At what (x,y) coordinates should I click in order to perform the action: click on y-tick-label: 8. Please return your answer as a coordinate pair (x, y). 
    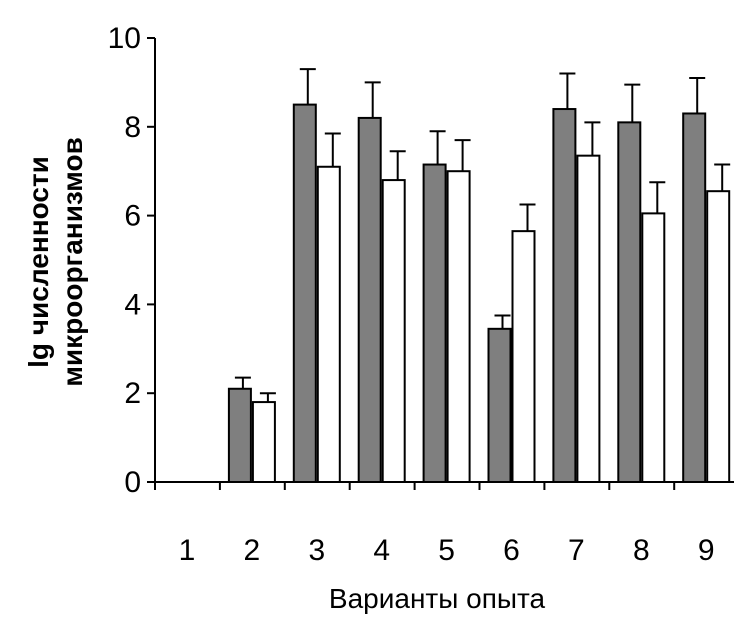
    Looking at the image, I should click on (132, 127).